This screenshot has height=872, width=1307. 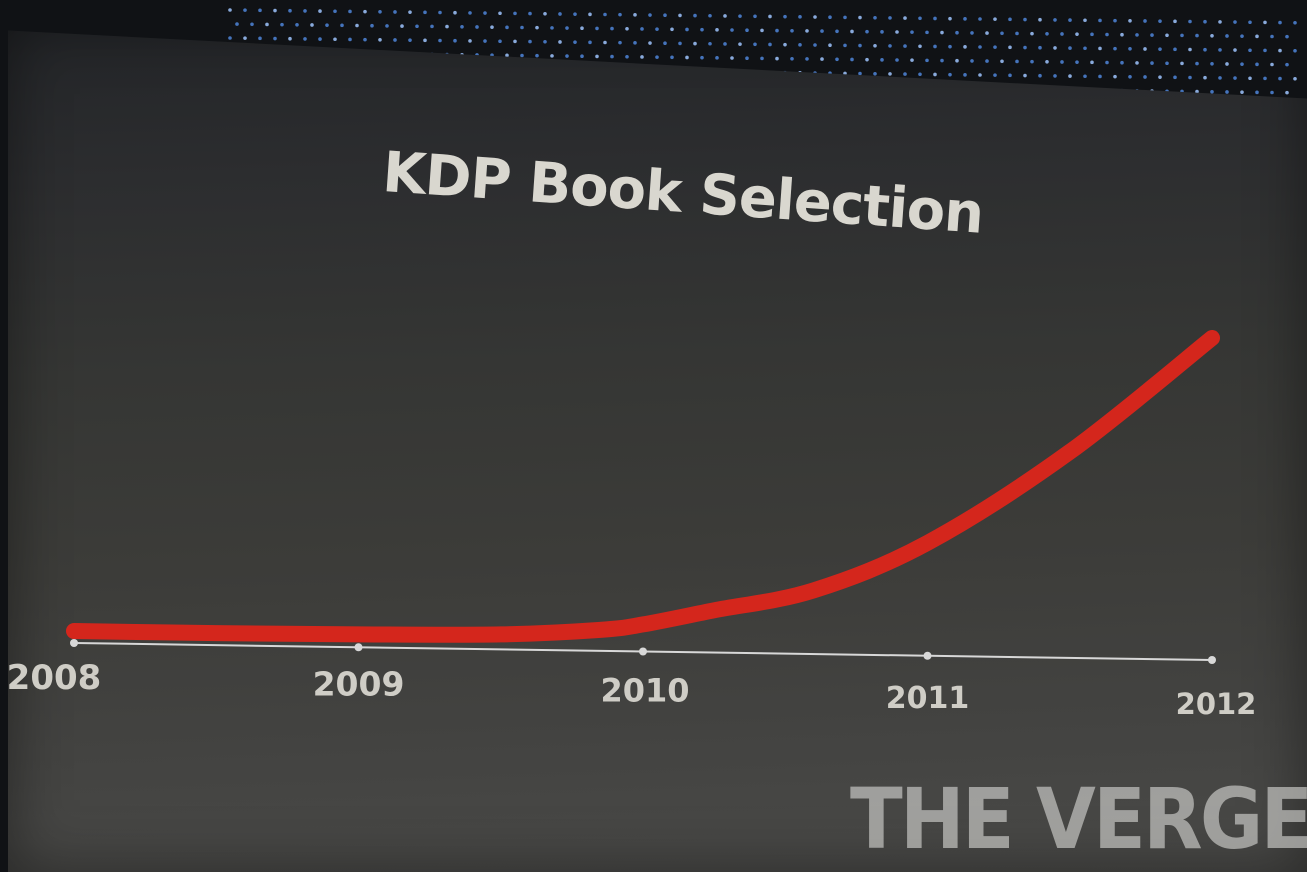 I want to click on x-tick-label-2008: 2008, so click(x=54, y=678).